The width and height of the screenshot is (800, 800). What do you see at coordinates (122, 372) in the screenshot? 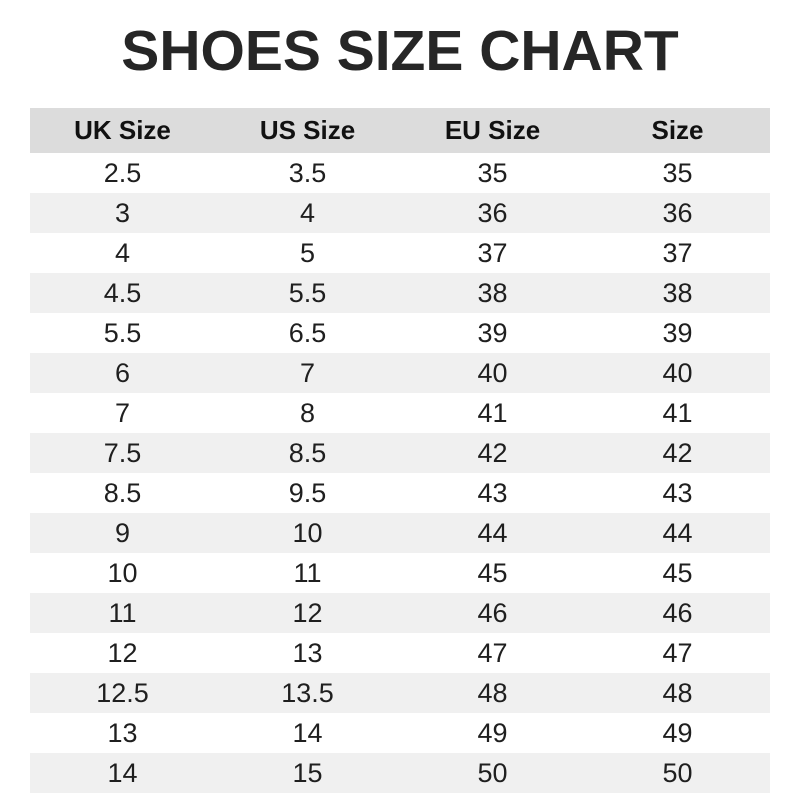
I see `table-cell: 6` at bounding box center [122, 372].